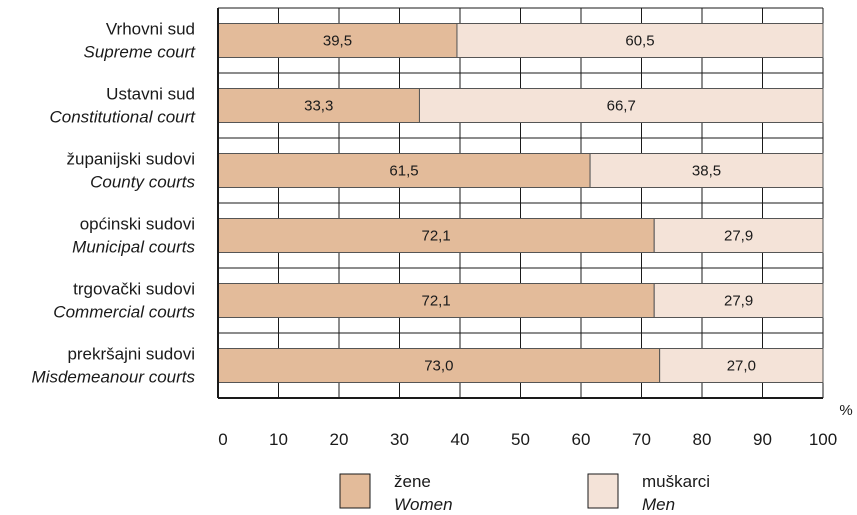 This screenshot has height=515, width=857. What do you see at coordinates (520, 439) in the screenshot?
I see `x-tick-label: 50` at bounding box center [520, 439].